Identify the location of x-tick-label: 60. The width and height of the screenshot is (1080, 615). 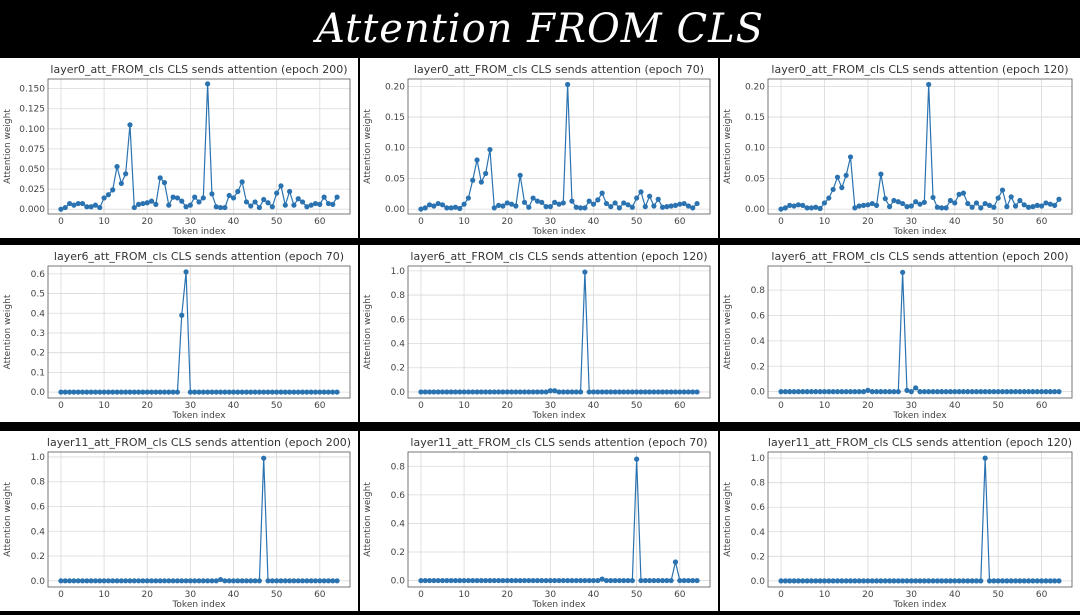
(320, 595).